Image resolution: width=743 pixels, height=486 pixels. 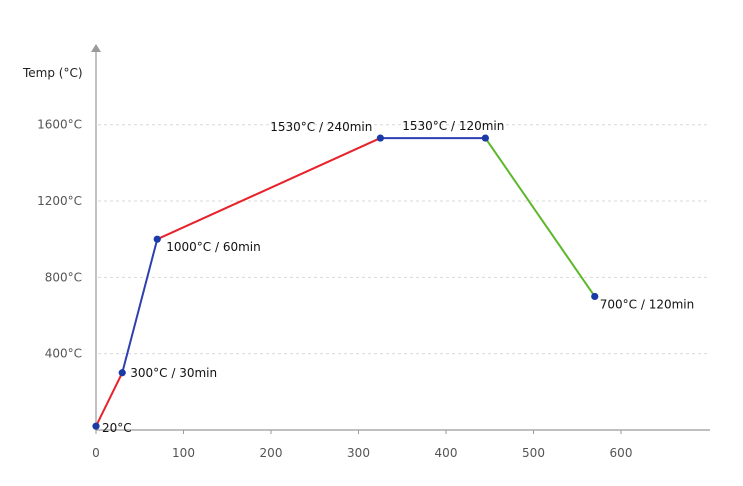 What do you see at coordinates (59, 125) in the screenshot?
I see `y-tick-label: 1600°C` at bounding box center [59, 125].